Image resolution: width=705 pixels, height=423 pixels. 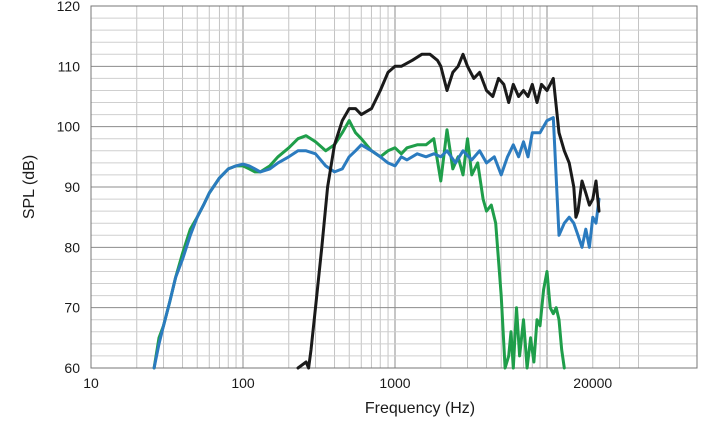 I want to click on y-tick-label: 110, so click(x=69, y=66).